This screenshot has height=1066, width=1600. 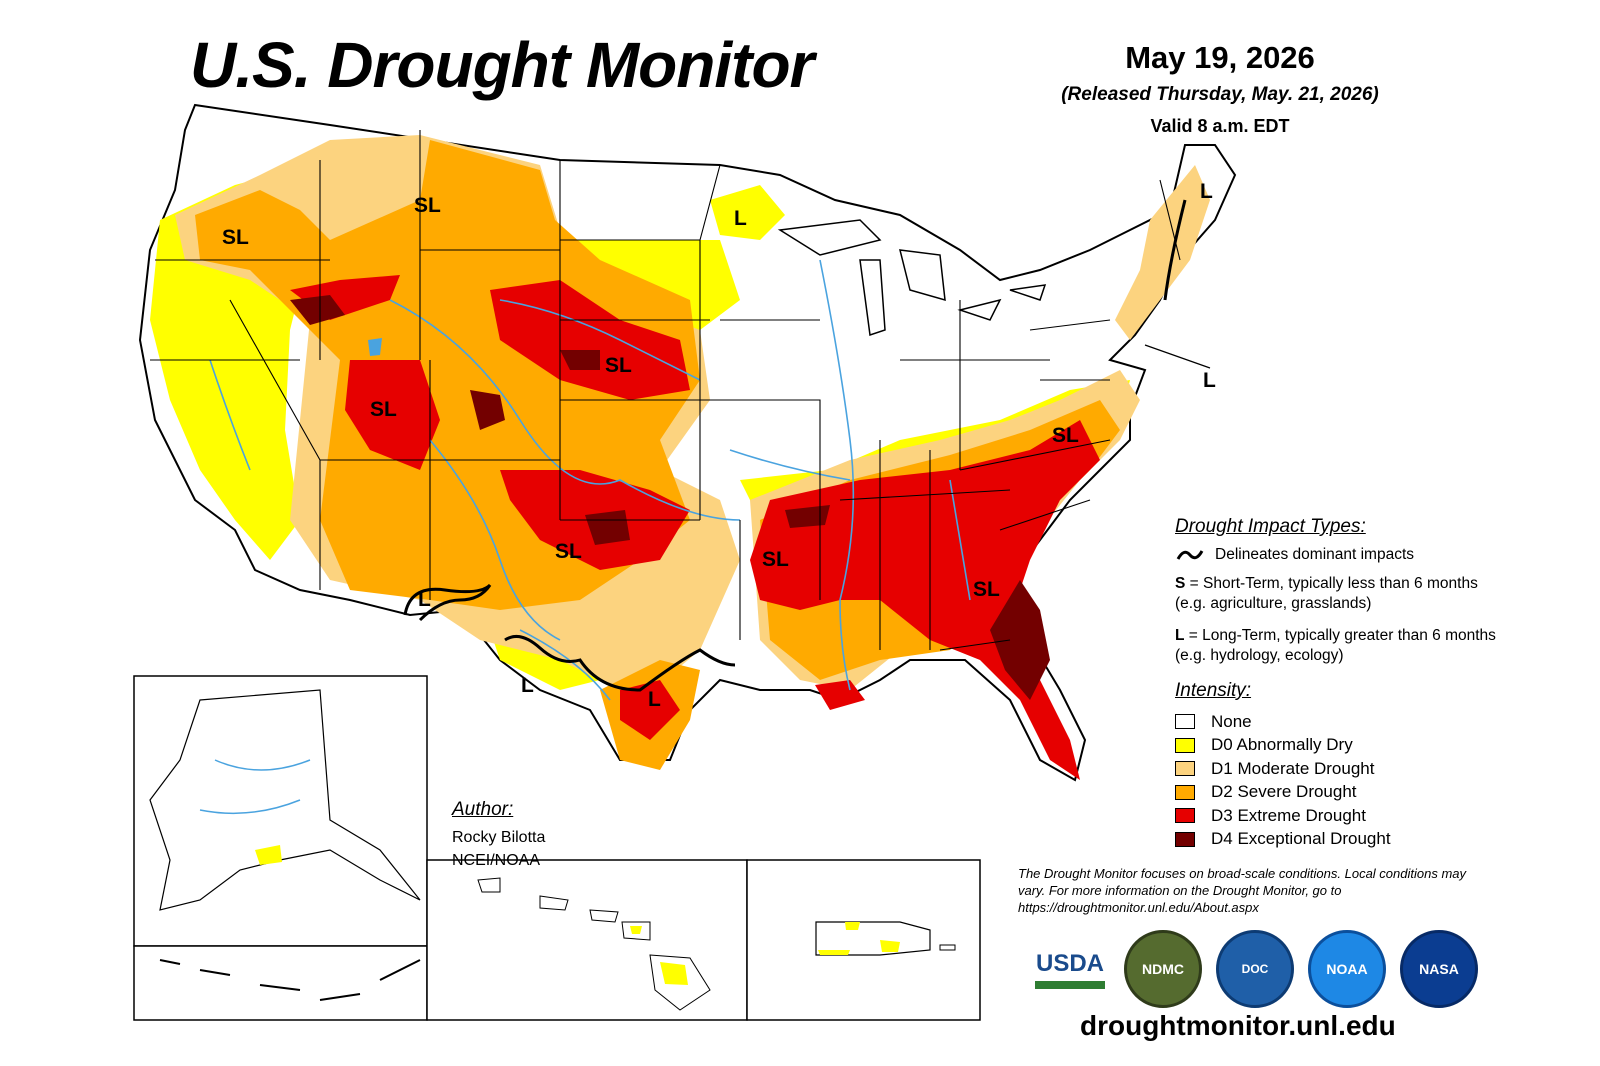 I want to click on intensity-item: D0 Abnormally Dry, so click(x=1283, y=746).